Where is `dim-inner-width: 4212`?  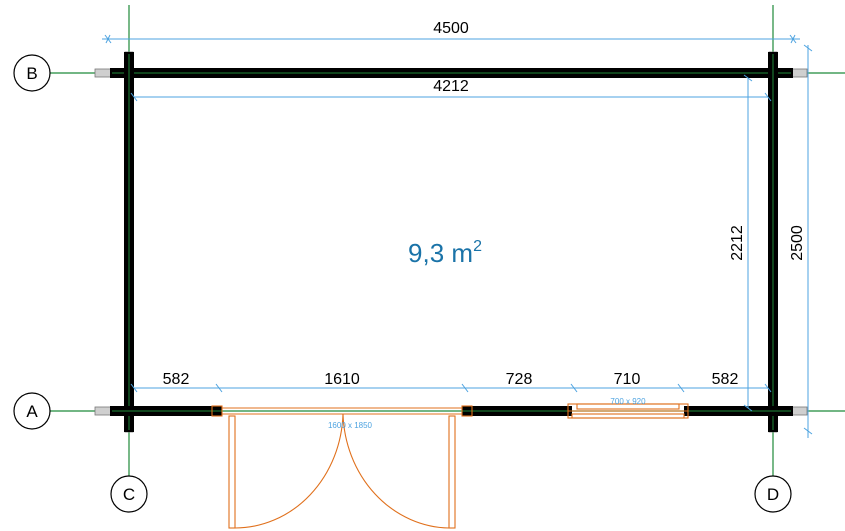
dim-inner-width: 4212 is located at coordinates (451, 86).